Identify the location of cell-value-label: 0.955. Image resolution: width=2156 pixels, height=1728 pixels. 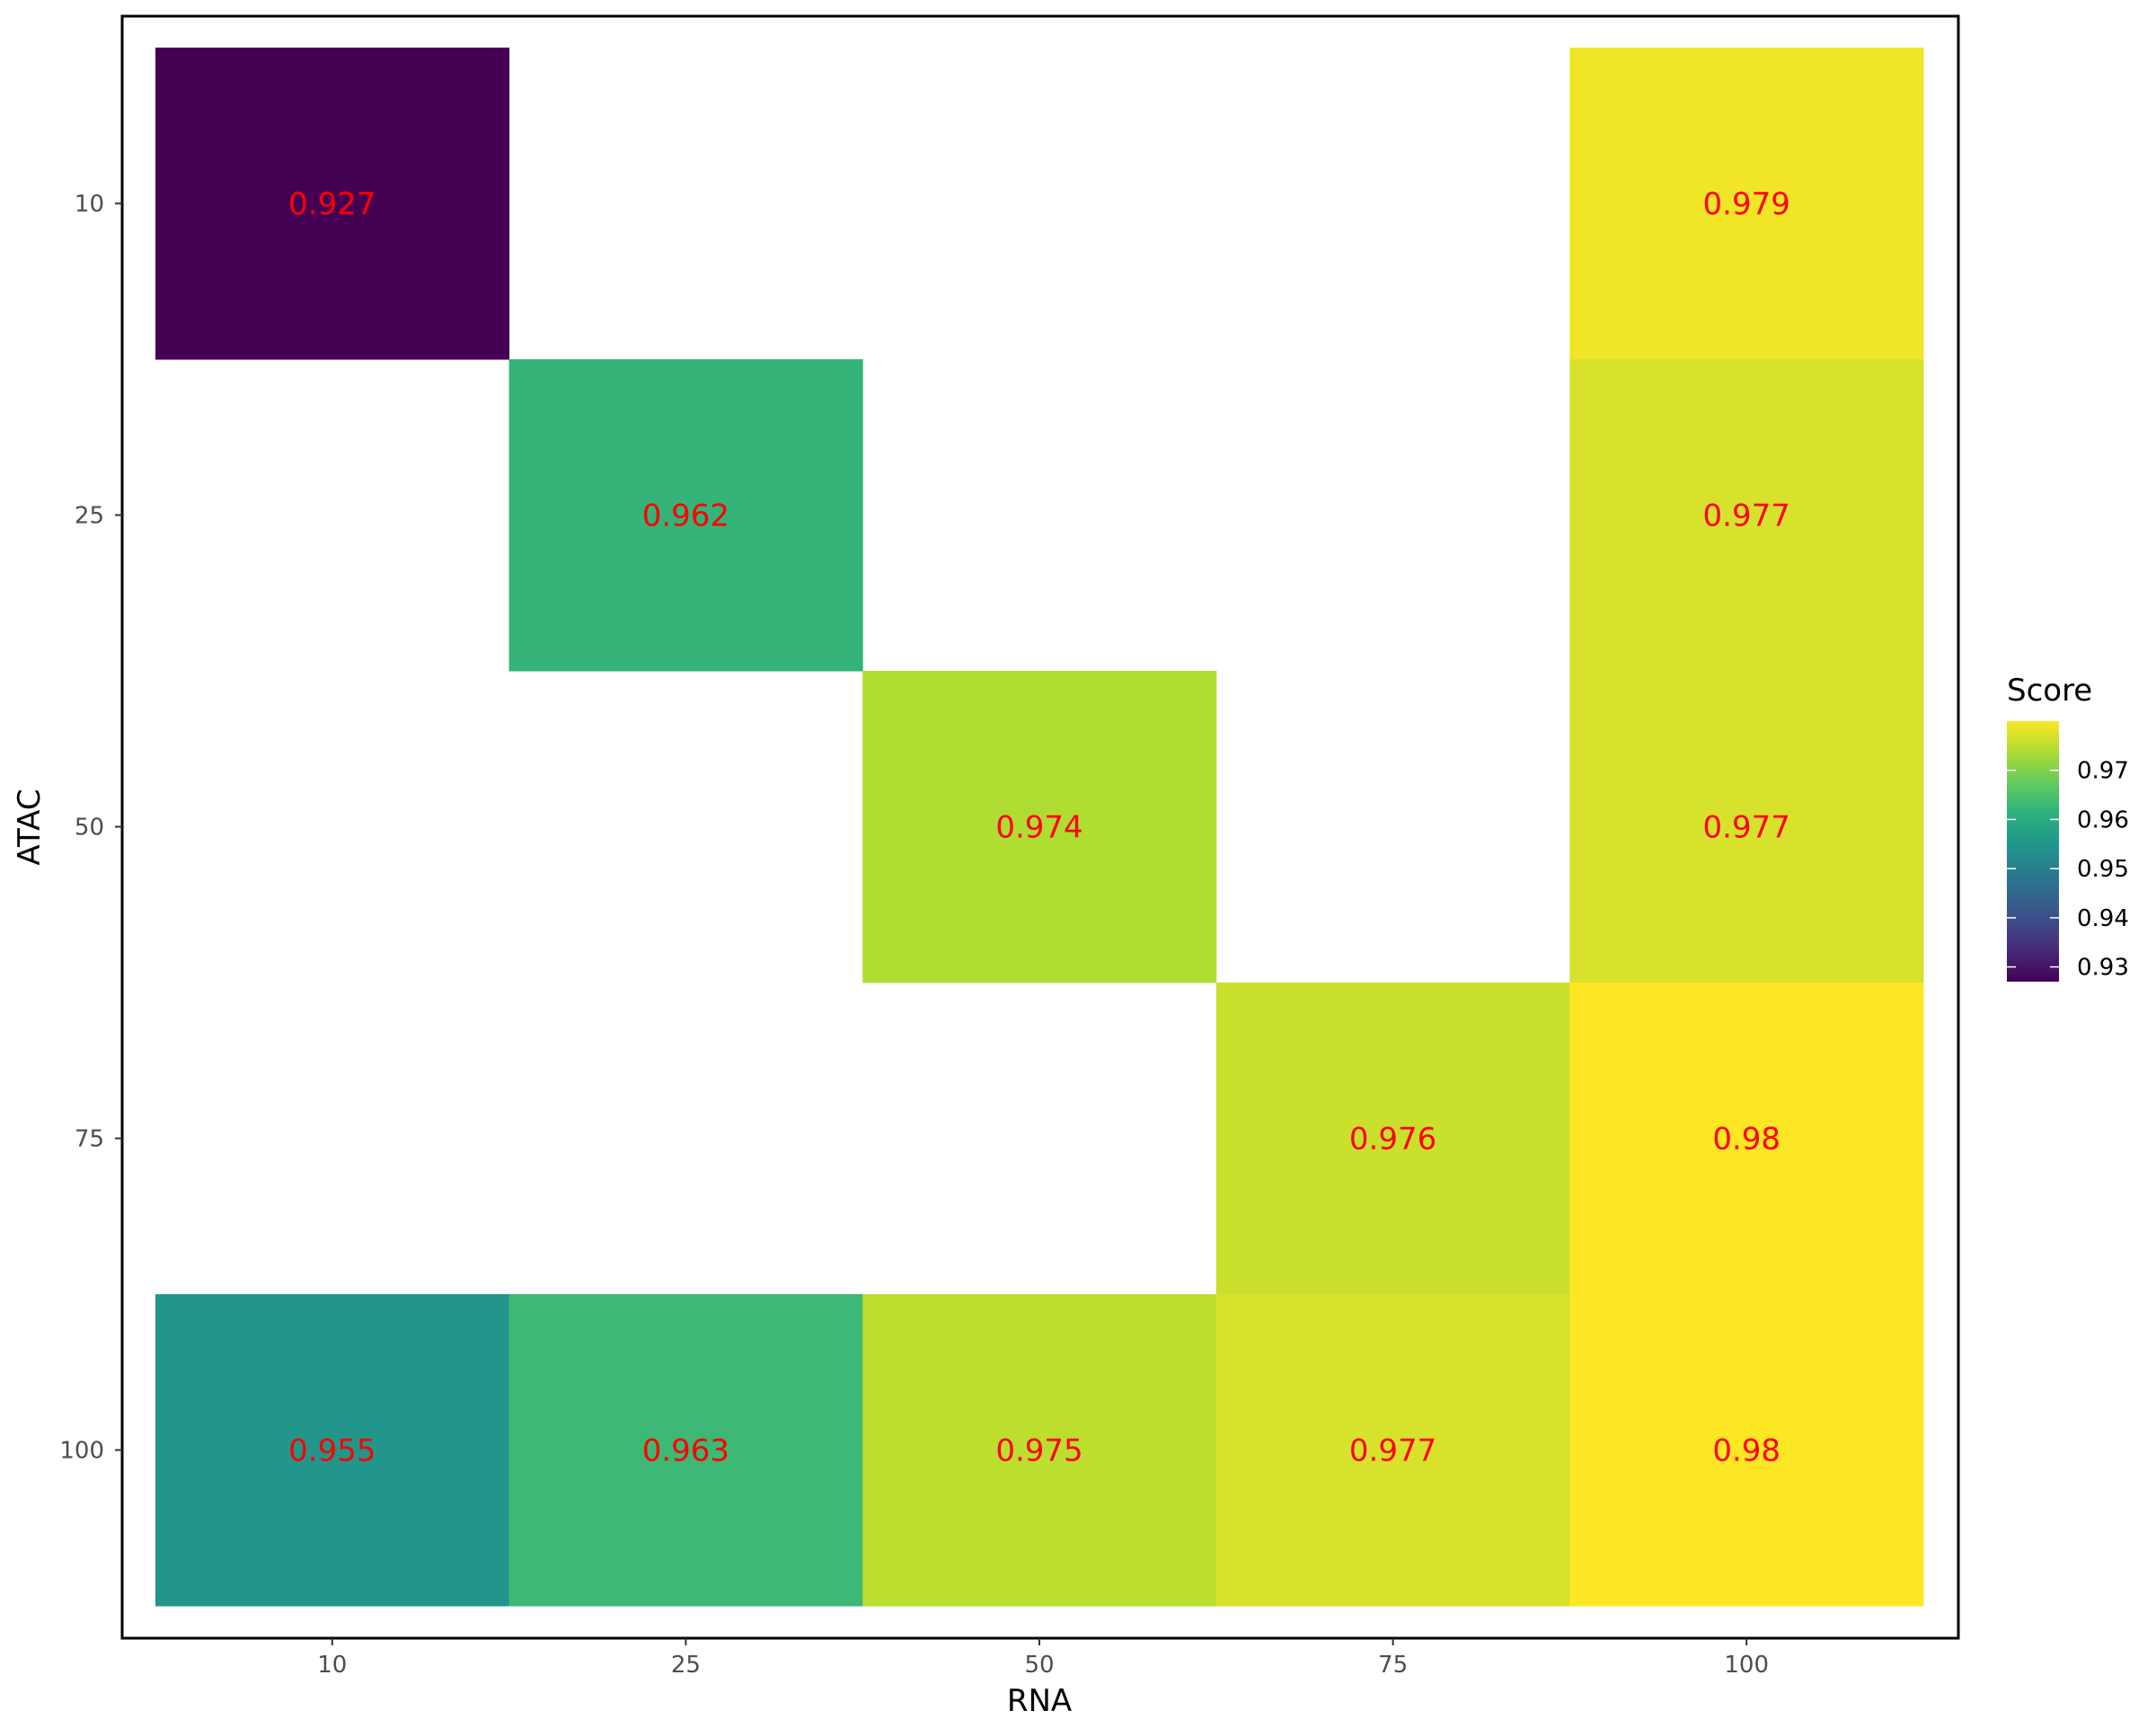
(332, 1451).